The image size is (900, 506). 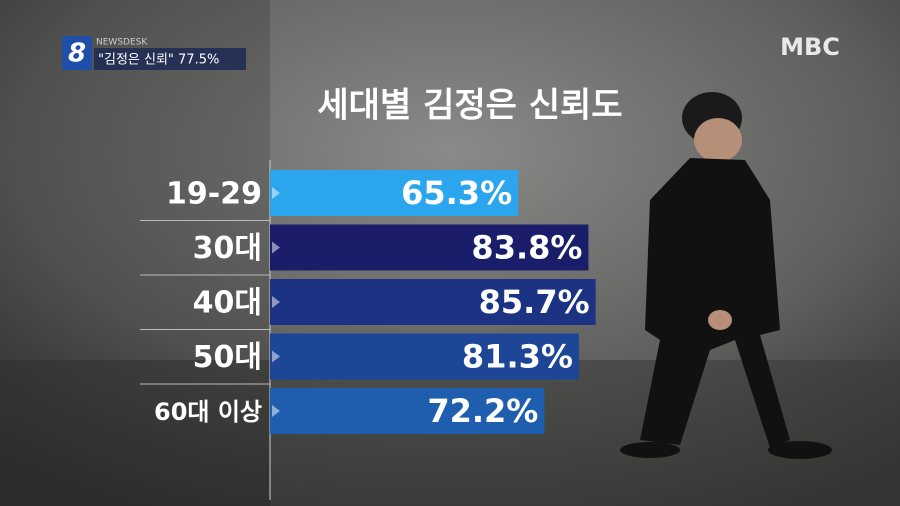 I want to click on value-label: 72.2%, so click(x=482, y=411).